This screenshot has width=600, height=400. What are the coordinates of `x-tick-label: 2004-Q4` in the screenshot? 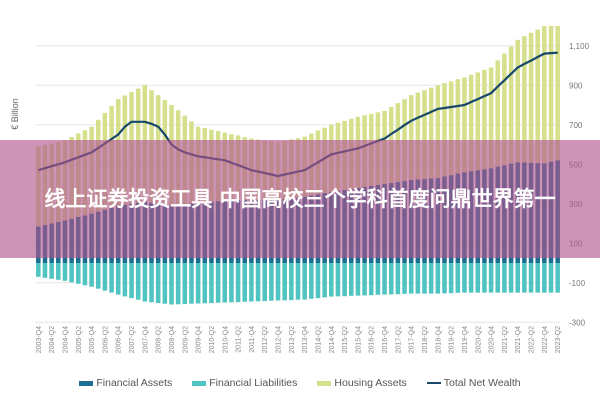 It's located at (65, 339).